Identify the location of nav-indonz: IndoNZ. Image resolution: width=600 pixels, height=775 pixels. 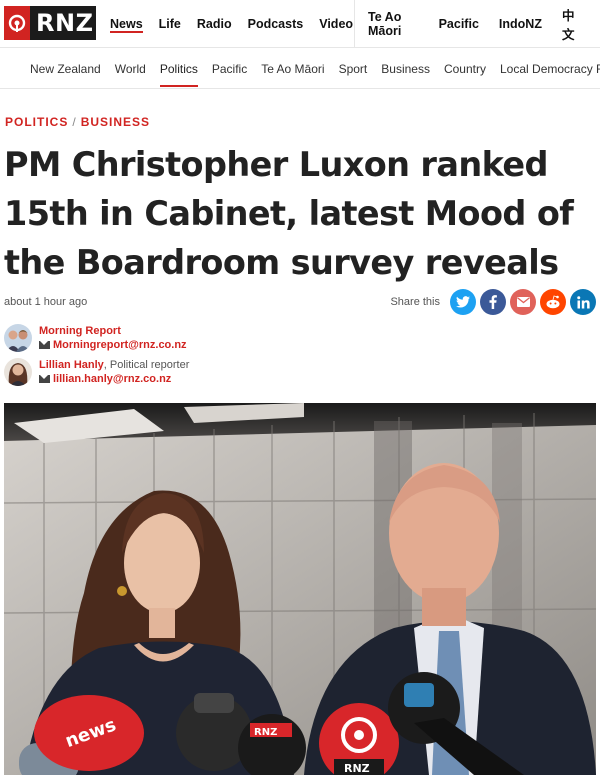
(520, 24).